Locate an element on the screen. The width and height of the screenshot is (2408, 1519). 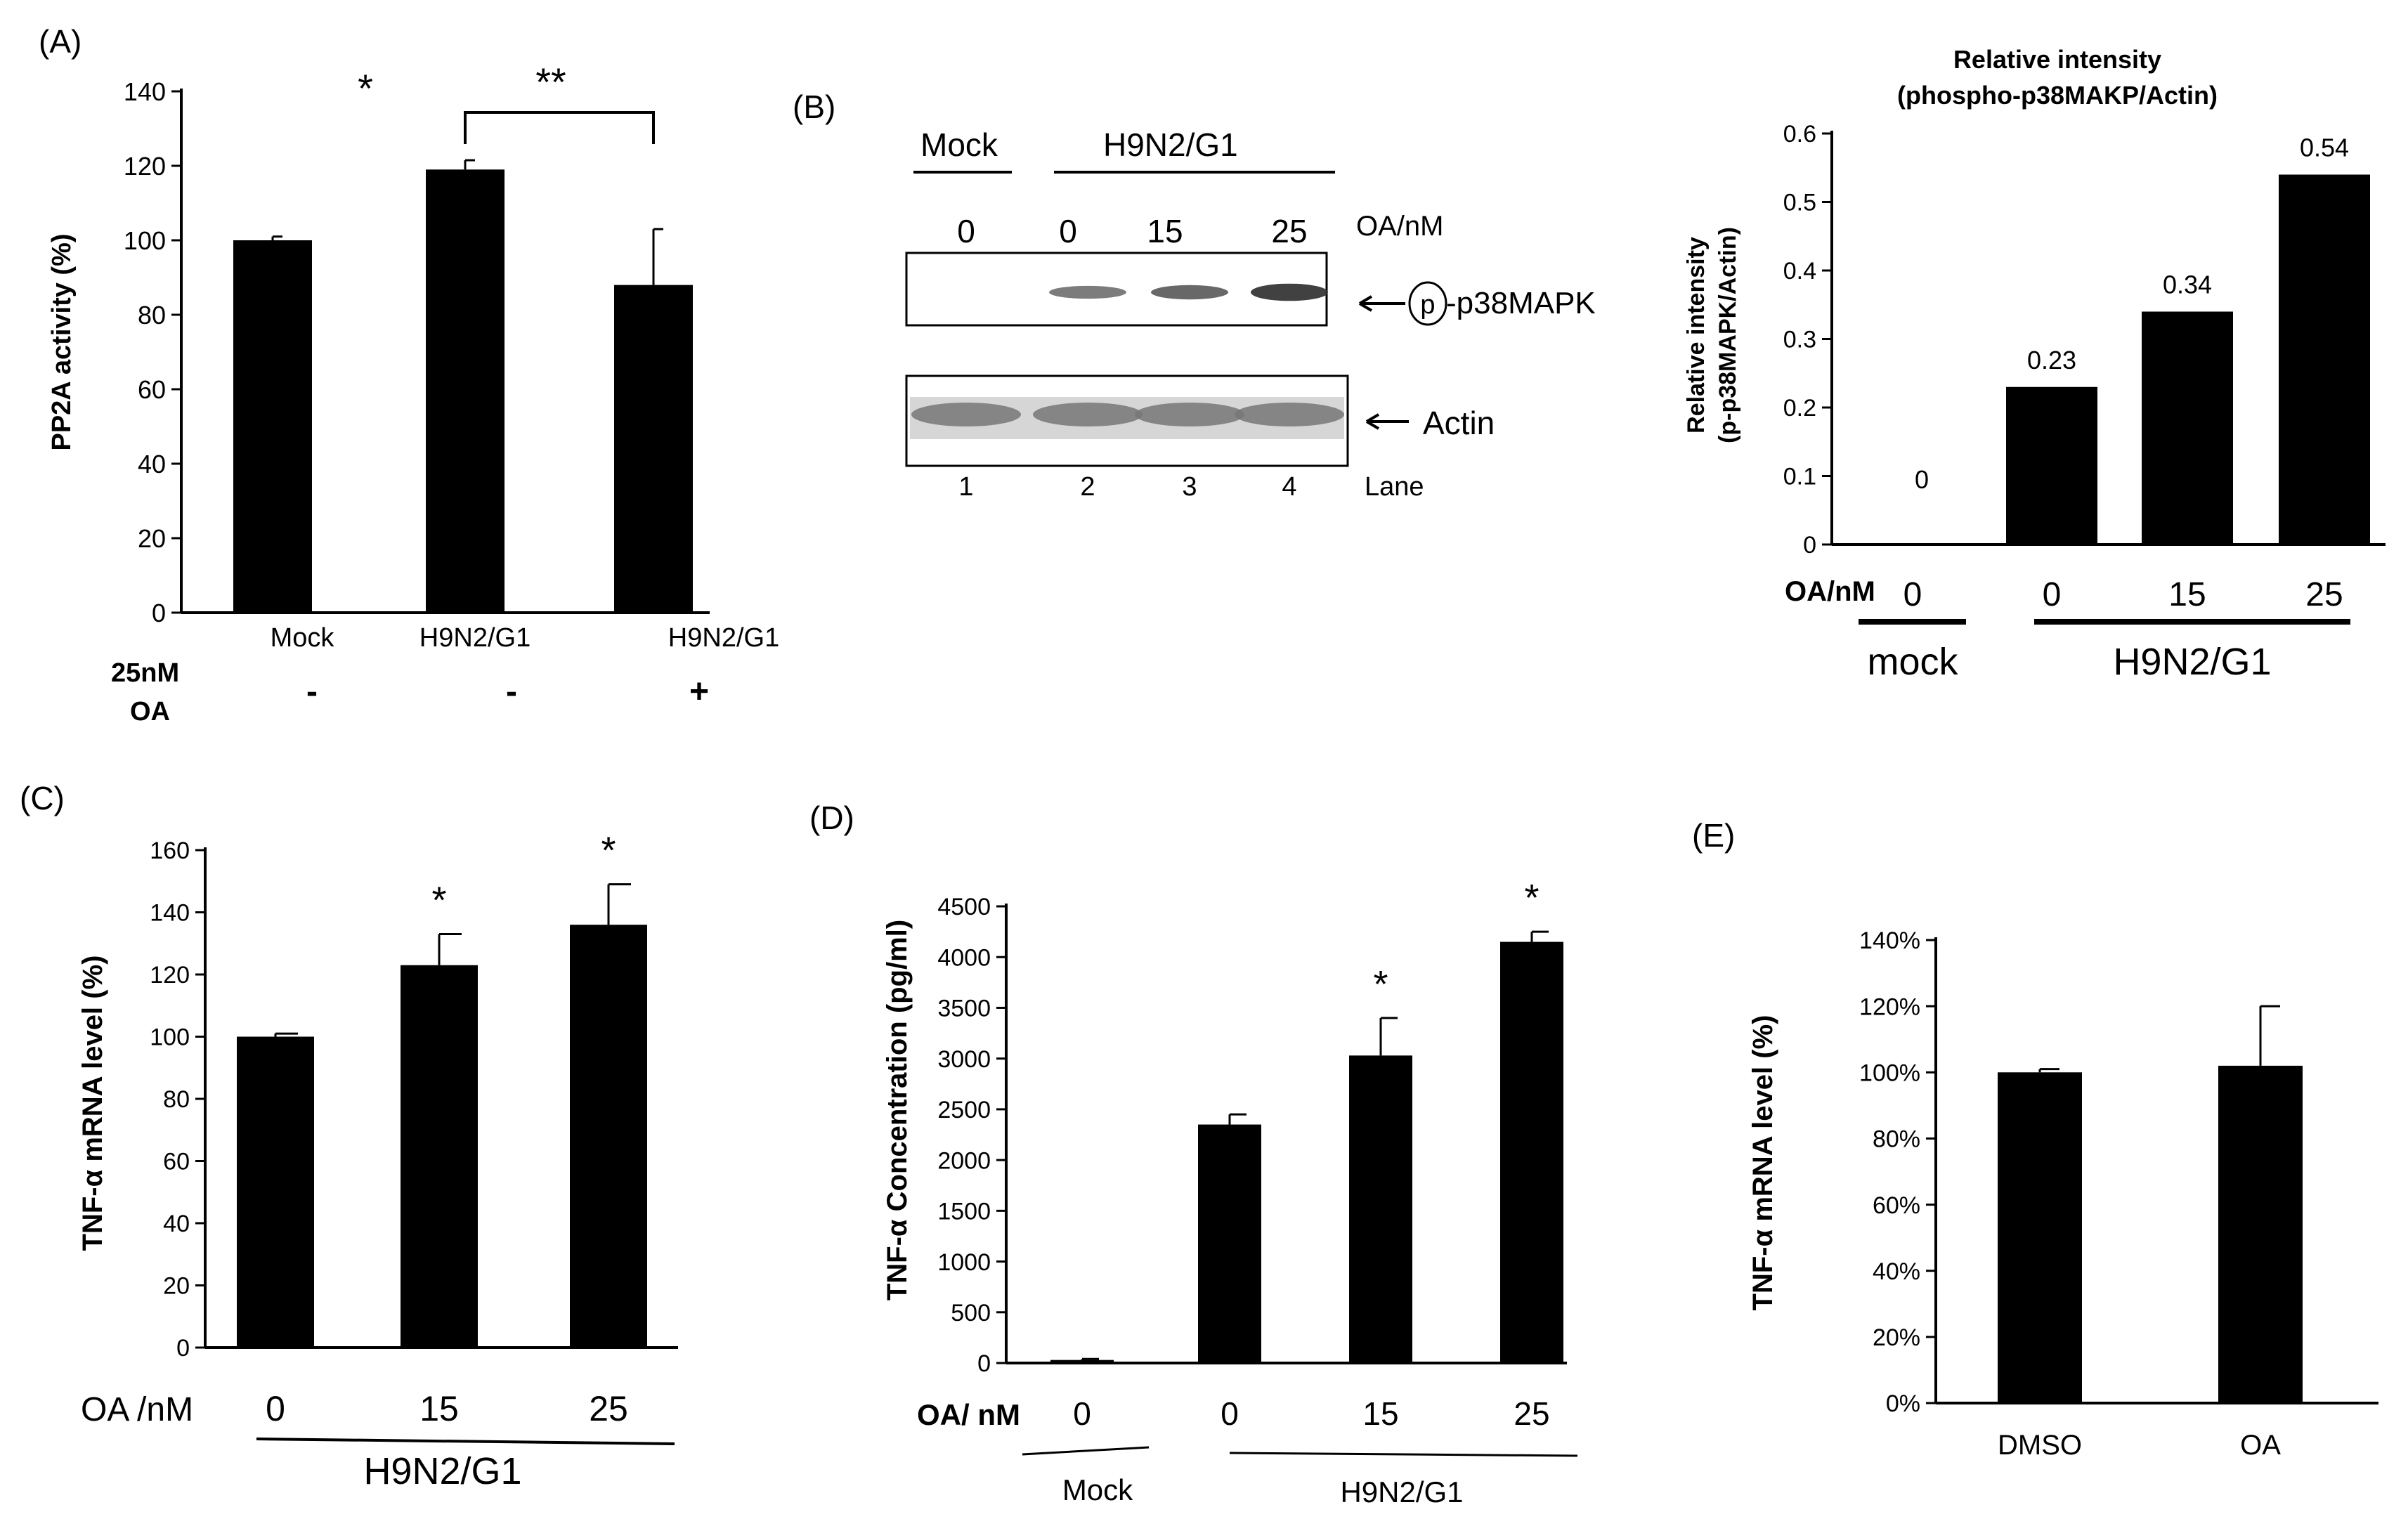
y-tick-label: 0.6 is located at coordinates (1799, 134).